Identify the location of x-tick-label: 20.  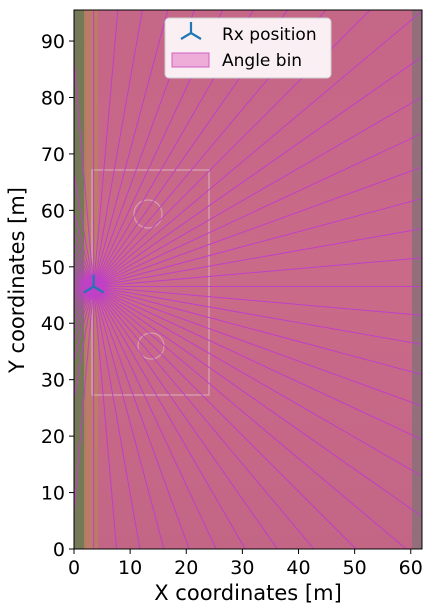
(186, 568).